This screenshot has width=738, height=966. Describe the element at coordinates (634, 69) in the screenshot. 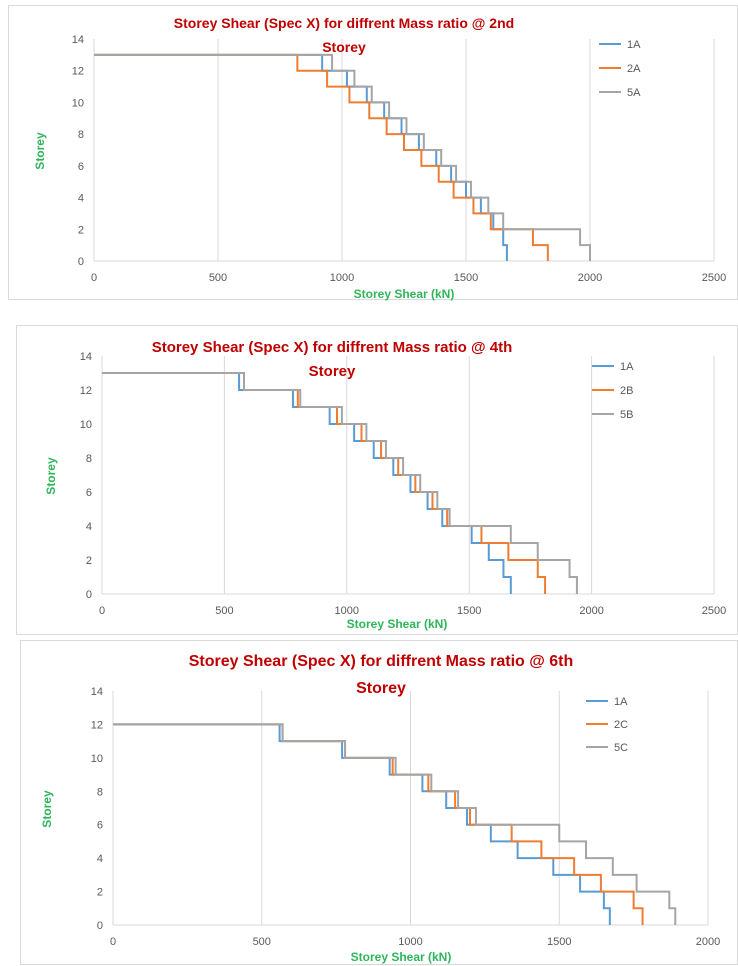

I see `legend-label: 2A` at that location.